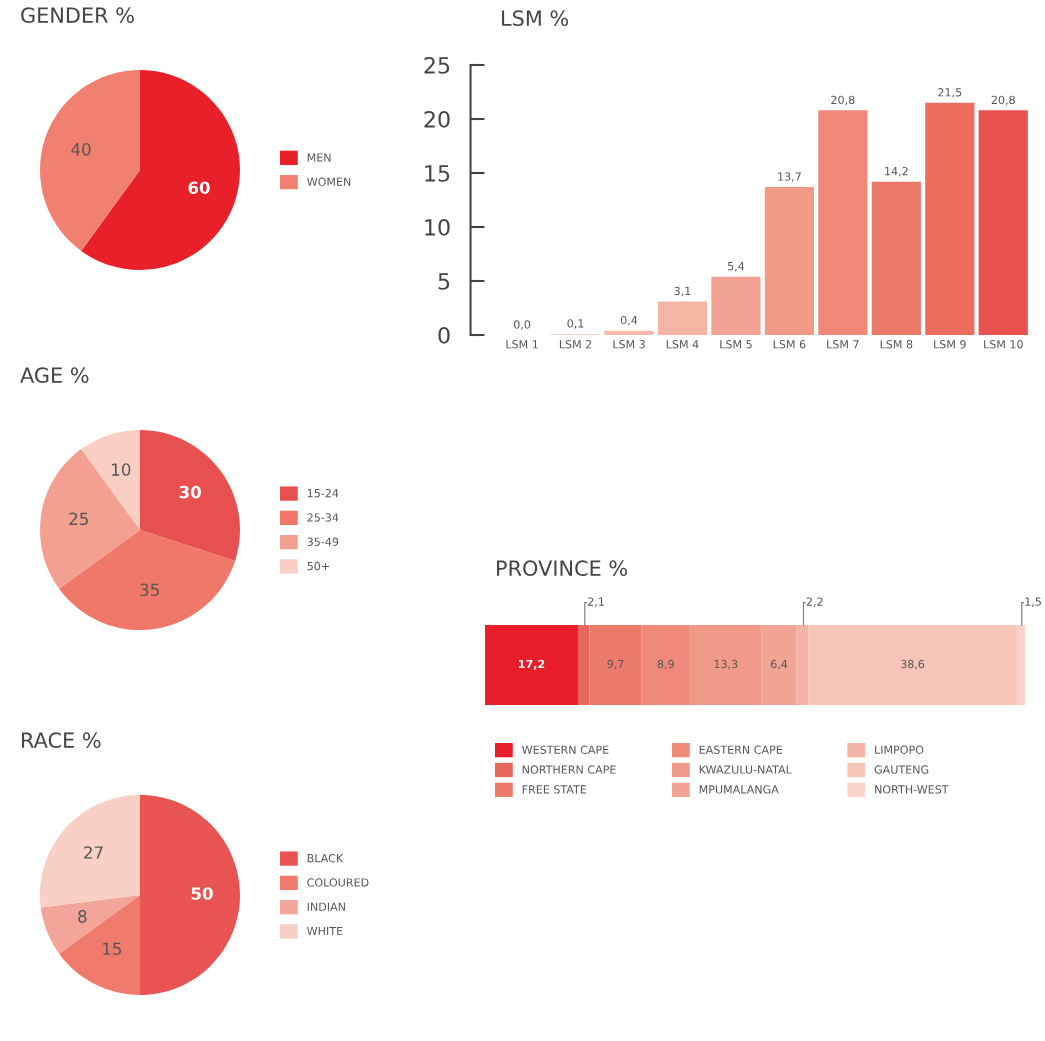 Image resolution: width=1045 pixels, height=1041 pixels. Describe the element at coordinates (562, 568) in the screenshot. I see `chart-title: PROVINCE %` at that location.